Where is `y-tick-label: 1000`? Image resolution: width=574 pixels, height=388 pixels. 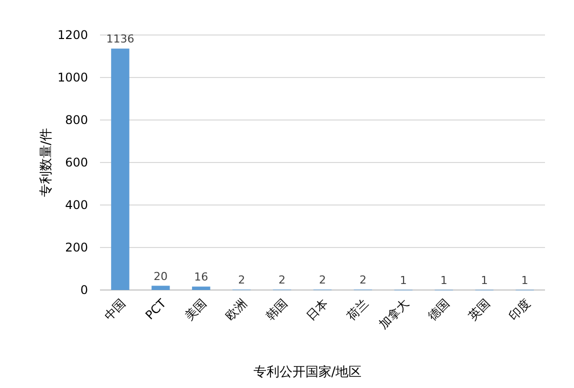 y-tick-label: 1000 is located at coordinates (72, 77).